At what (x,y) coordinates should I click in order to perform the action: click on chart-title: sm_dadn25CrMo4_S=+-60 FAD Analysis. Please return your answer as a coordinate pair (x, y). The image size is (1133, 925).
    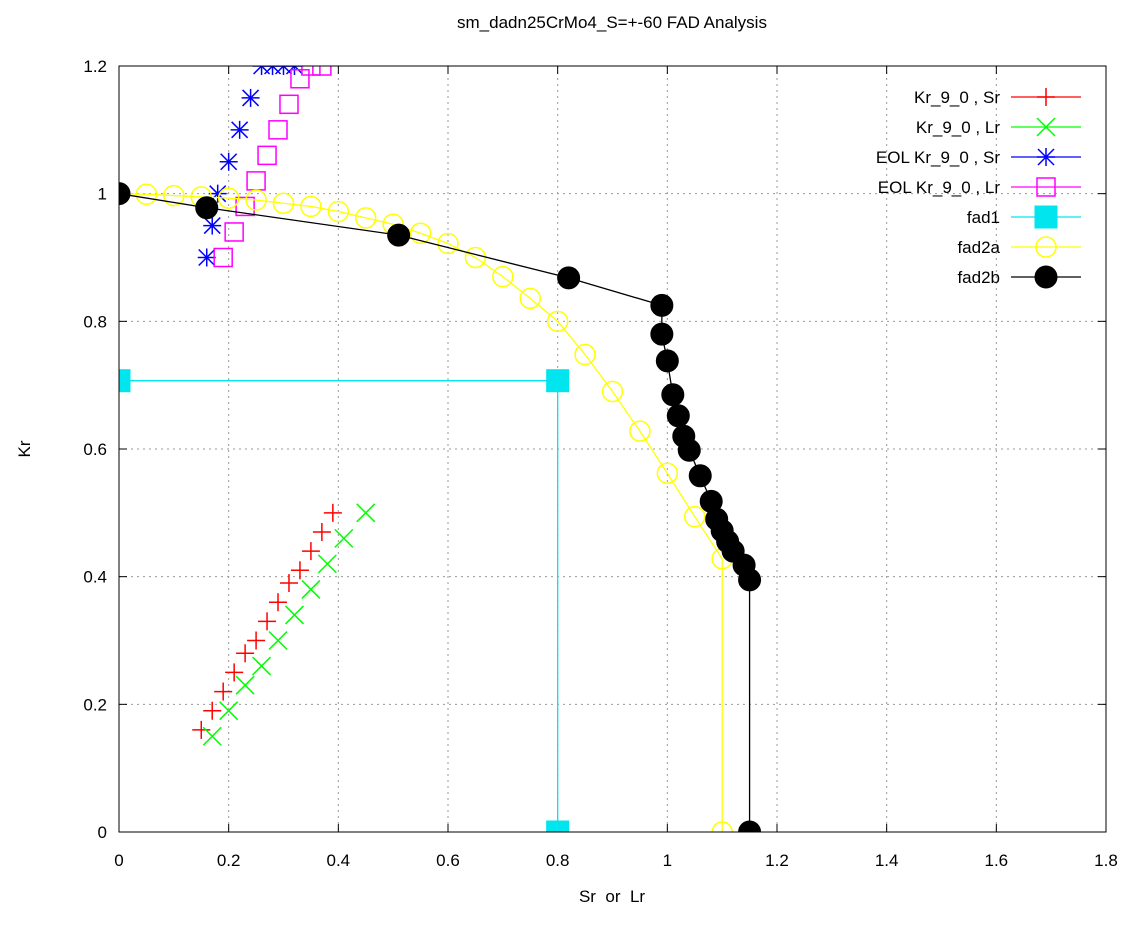
    Looking at the image, I should click on (612, 22).